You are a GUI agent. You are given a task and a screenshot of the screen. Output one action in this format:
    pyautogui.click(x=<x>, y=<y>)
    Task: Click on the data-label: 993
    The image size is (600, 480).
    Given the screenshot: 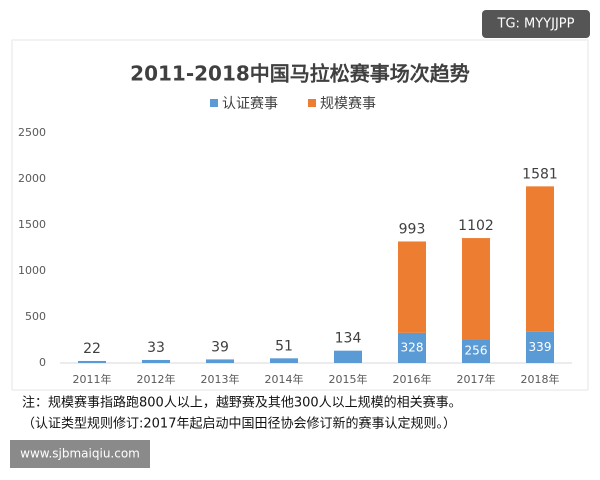 What is the action you would take?
    pyautogui.click(x=412, y=229)
    